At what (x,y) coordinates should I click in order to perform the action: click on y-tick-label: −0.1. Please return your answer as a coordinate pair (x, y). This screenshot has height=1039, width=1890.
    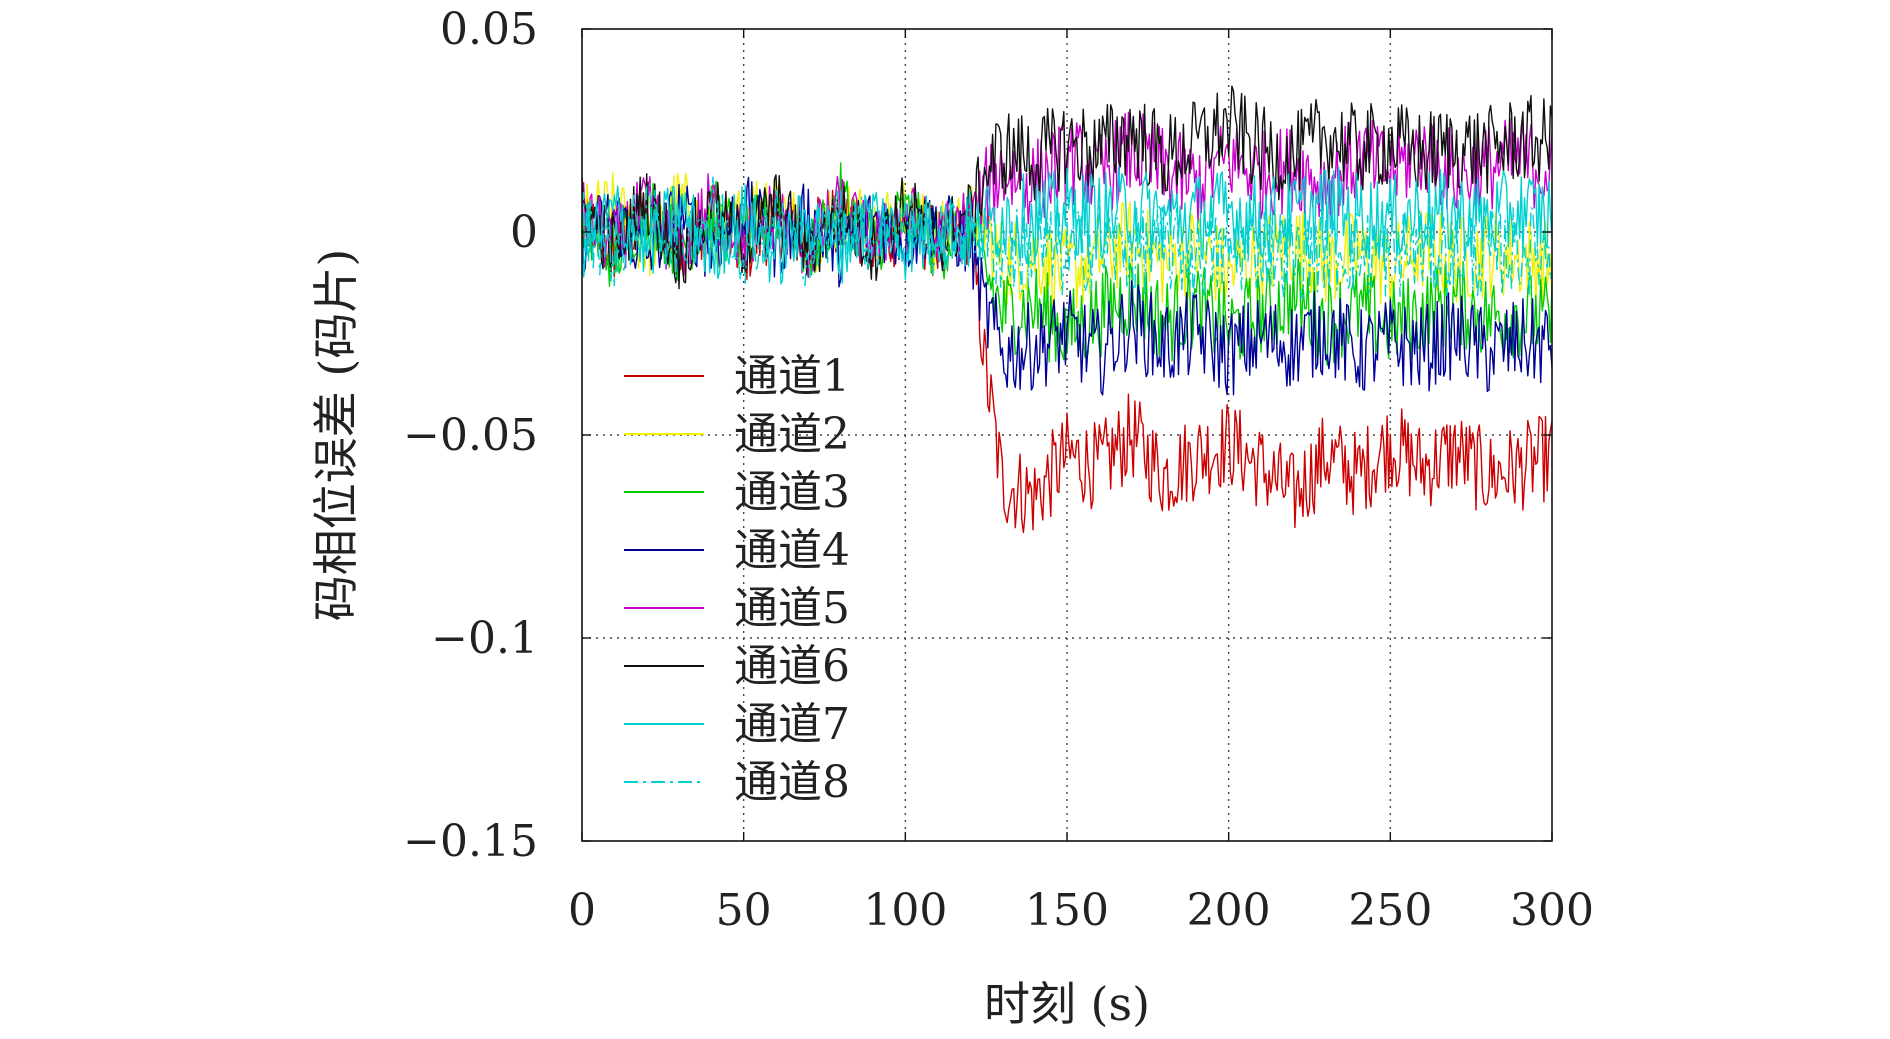
    Looking at the image, I should click on (484, 638).